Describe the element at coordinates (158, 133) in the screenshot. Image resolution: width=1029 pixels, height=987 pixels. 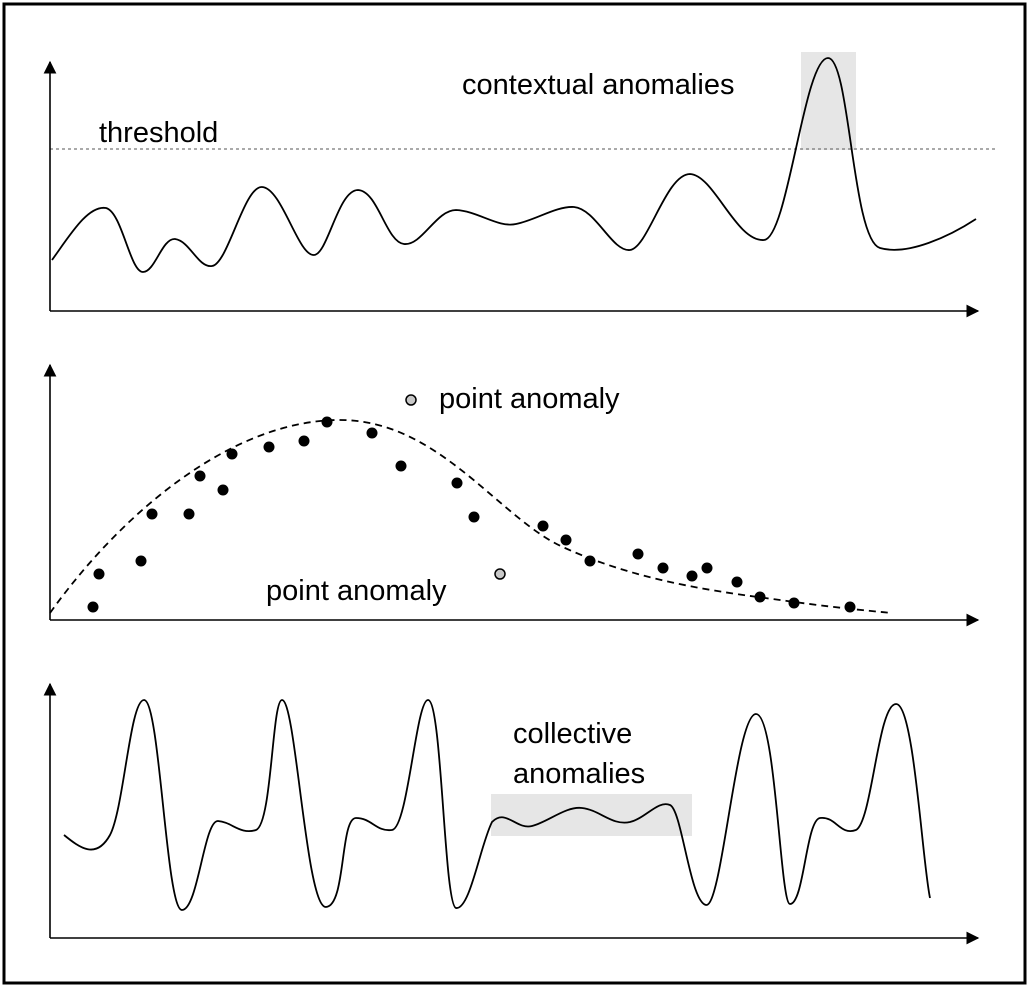
I see `threshold-label: threshold` at that location.